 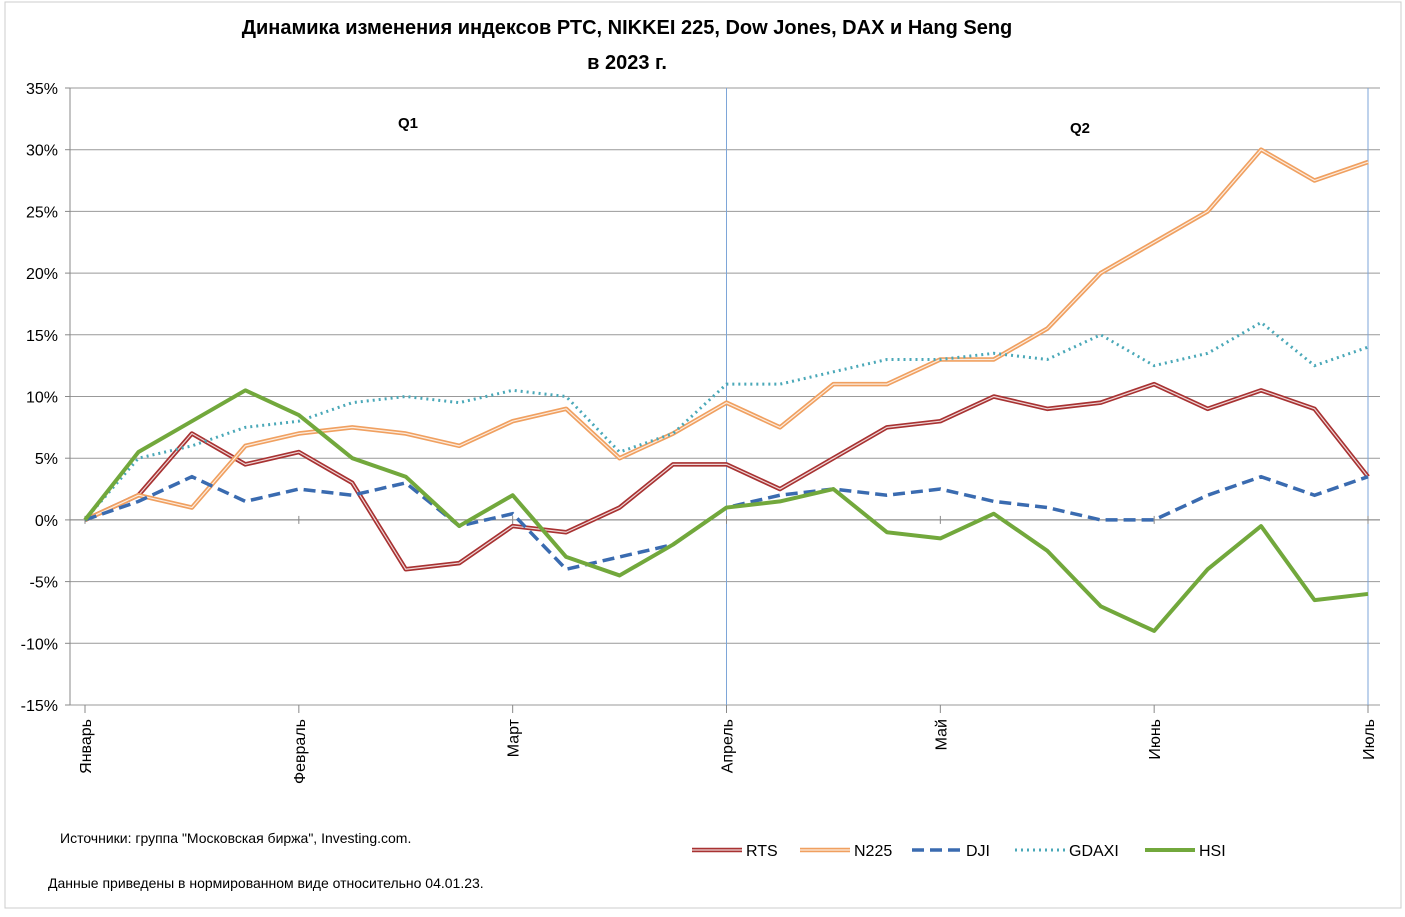 What do you see at coordinates (42, 151) in the screenshot?
I see `y-tick-label: 30%` at bounding box center [42, 151].